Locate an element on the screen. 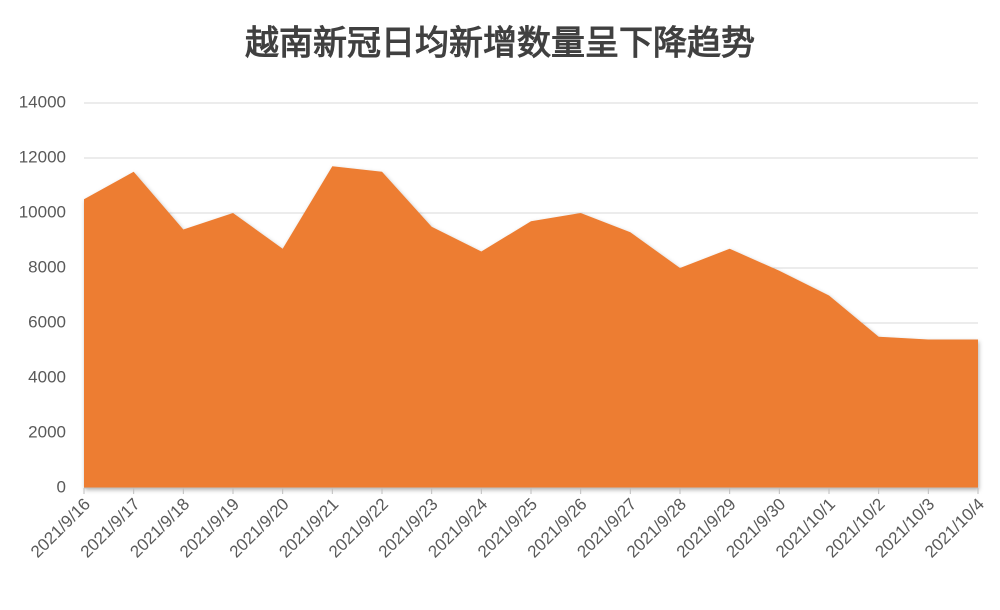 This screenshot has height=610, width=1000. y-tick-label: 14000 is located at coordinates (42, 101).